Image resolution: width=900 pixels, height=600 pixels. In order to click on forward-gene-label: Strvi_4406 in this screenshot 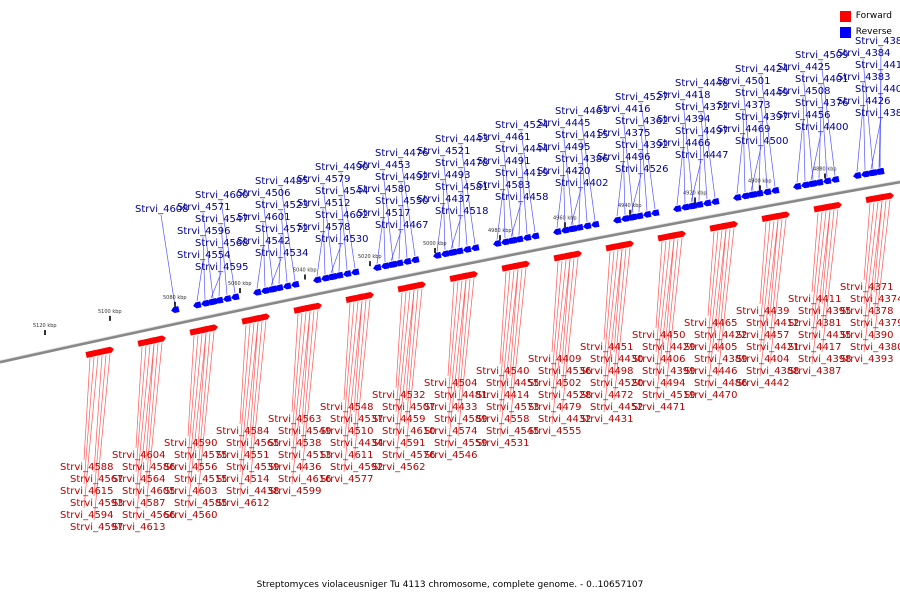, I will do `click(659, 359)`.